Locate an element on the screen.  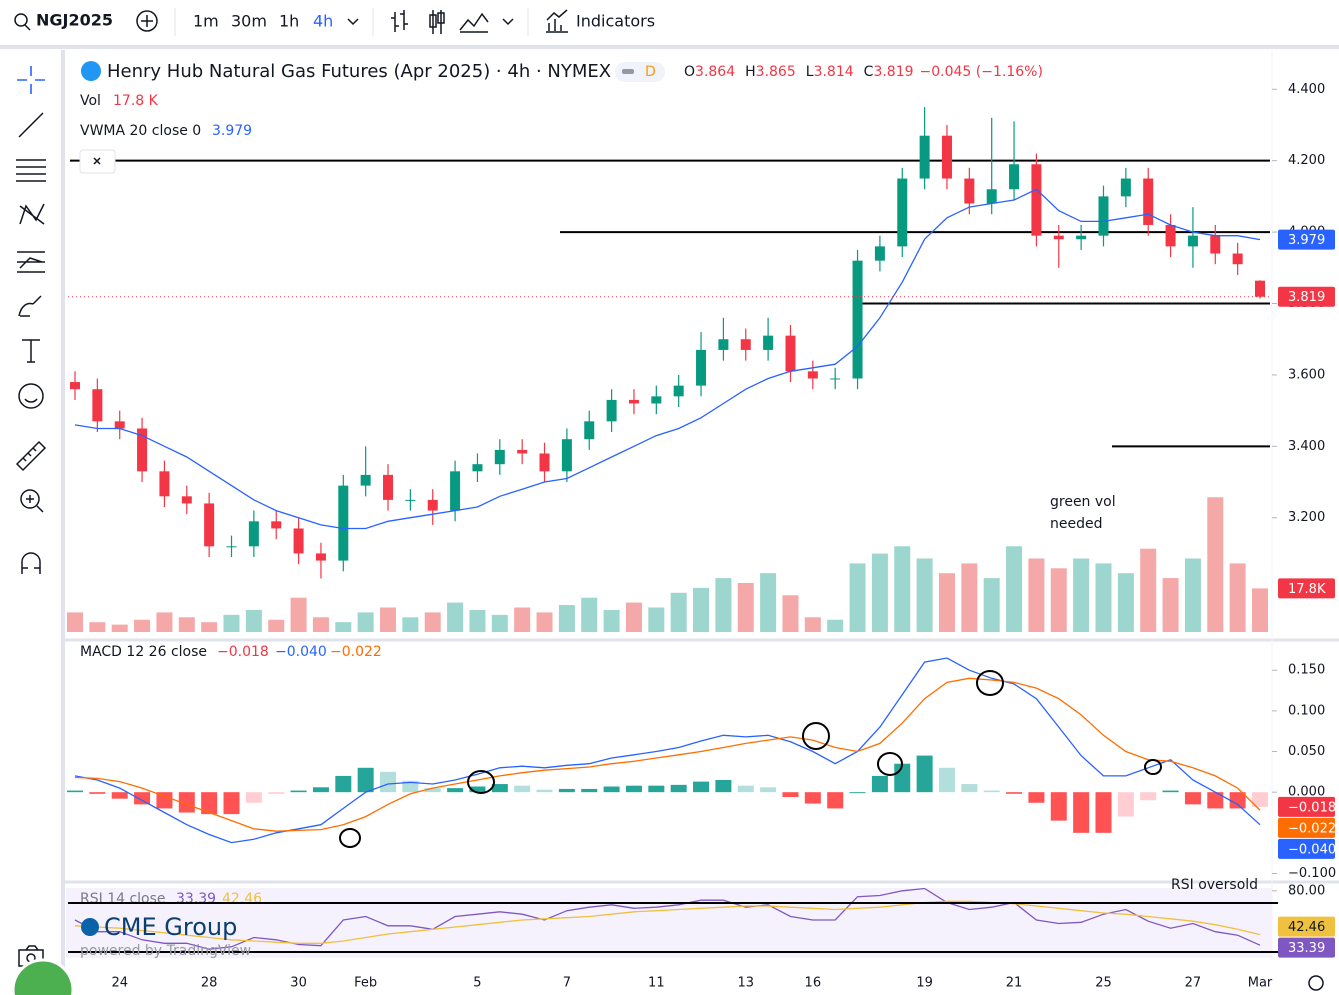
emoji-face is located at coordinates (31, 397).